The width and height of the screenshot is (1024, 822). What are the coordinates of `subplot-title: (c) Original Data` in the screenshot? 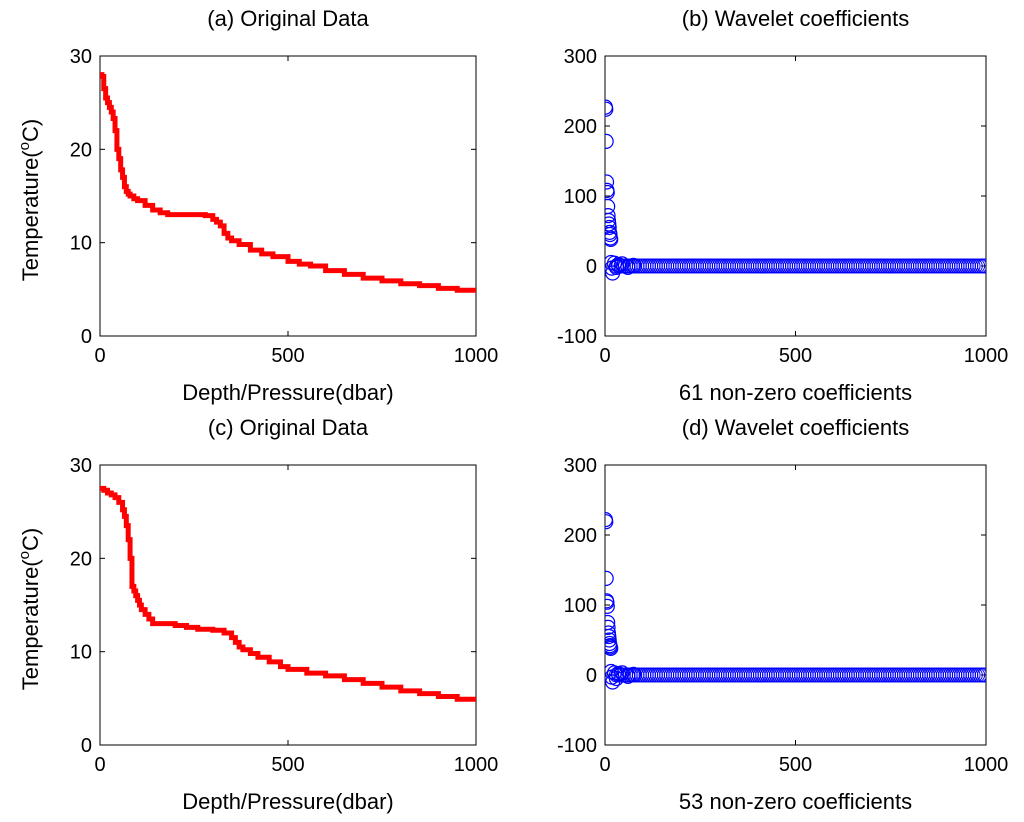 It's located at (288, 427).